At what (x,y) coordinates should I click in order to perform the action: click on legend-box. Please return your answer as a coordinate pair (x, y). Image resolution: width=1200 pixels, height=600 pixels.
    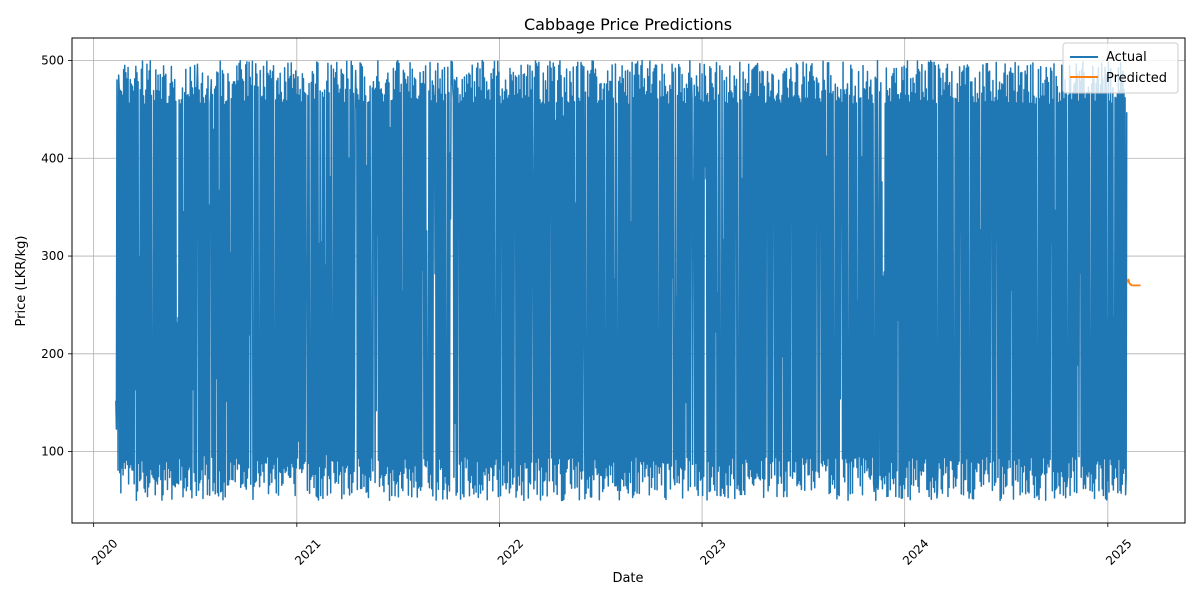
    Looking at the image, I should click on (1120, 68).